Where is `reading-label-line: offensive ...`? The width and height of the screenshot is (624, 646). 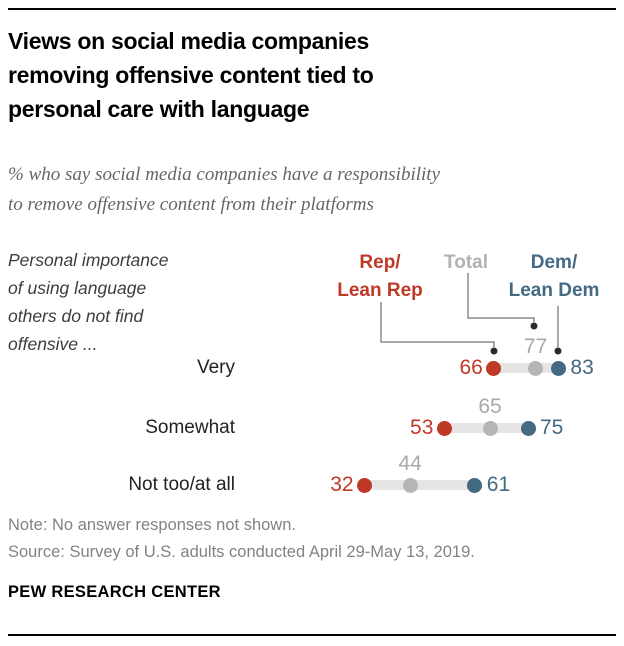 reading-label-line: offensive ... is located at coordinates (53, 344).